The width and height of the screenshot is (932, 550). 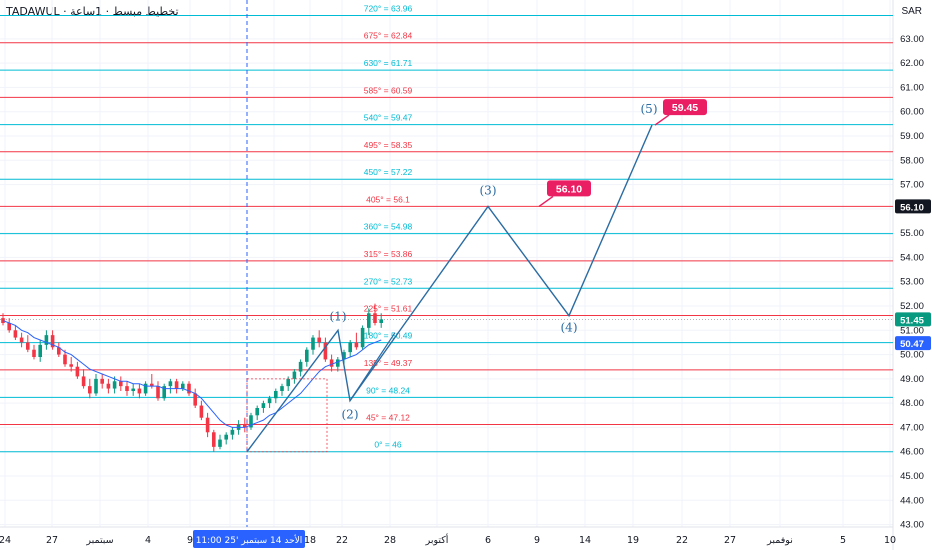 What do you see at coordinates (338, 316) in the screenshot?
I see `wave-label: (1)` at bounding box center [338, 316].